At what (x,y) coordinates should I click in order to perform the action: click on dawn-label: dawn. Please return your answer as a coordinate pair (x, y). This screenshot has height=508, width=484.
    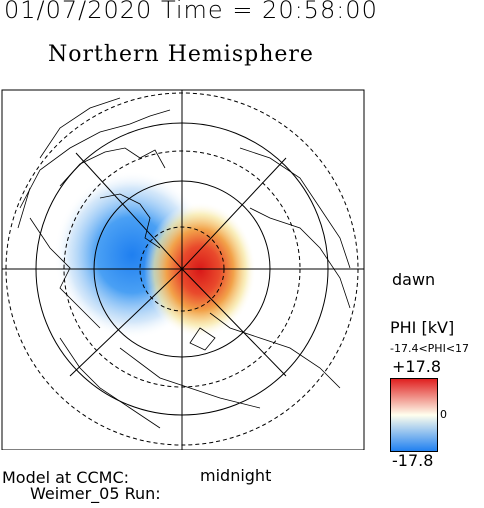
    Looking at the image, I should click on (414, 279).